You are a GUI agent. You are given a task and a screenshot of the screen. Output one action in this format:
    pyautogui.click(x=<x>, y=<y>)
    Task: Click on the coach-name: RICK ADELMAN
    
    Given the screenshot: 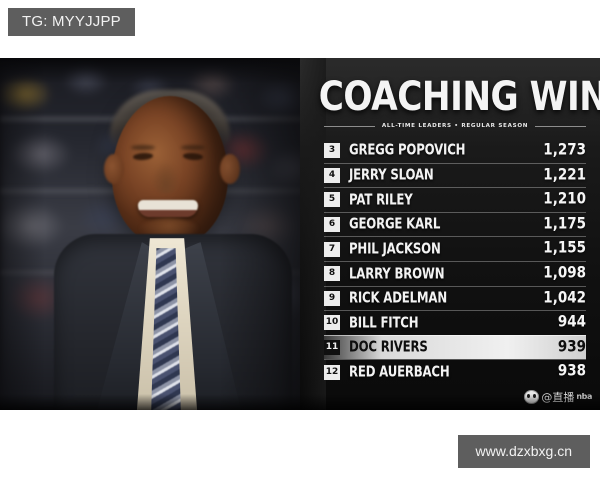 What is the action you would take?
    pyautogui.click(x=398, y=297)
    